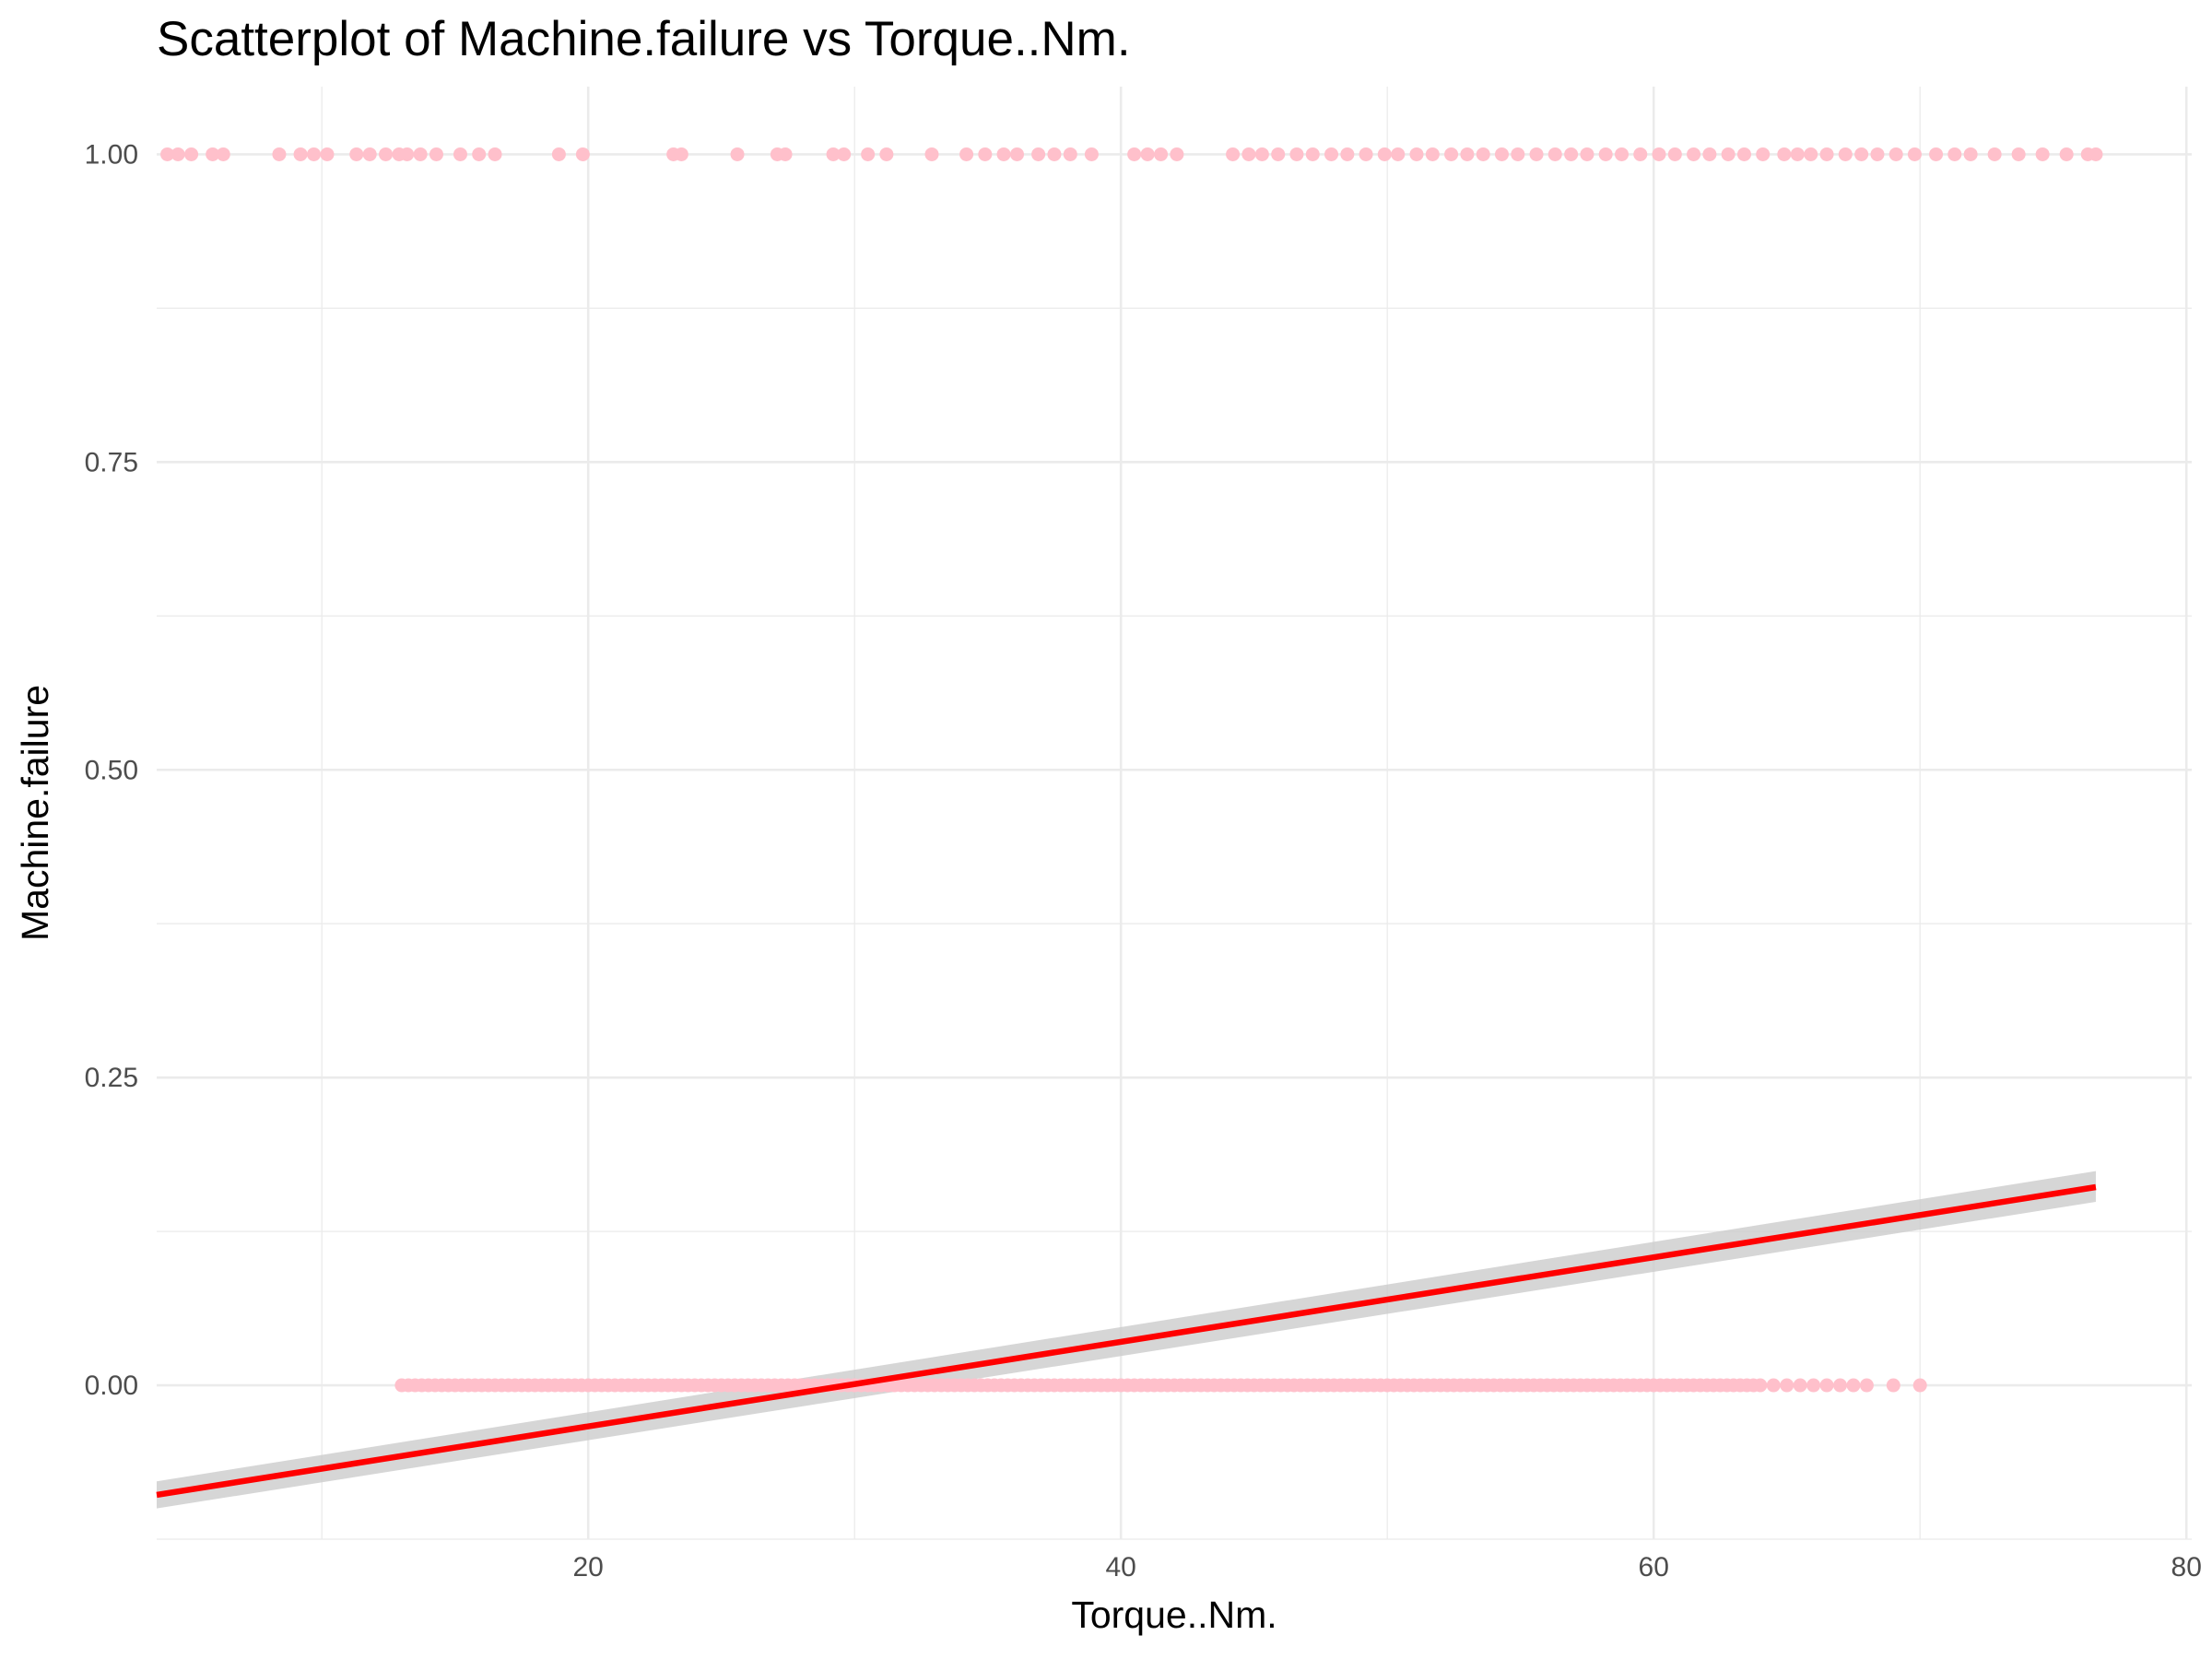 The height and width of the screenshot is (1659, 2212). Describe the element at coordinates (111, 1078) in the screenshot. I see `y-tick-label: 0.25` at that location.